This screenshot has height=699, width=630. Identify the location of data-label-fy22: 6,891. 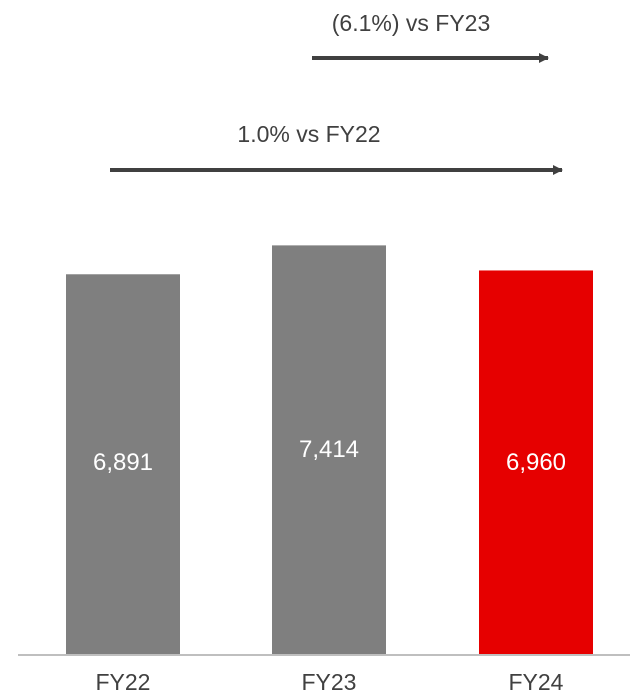
(123, 462).